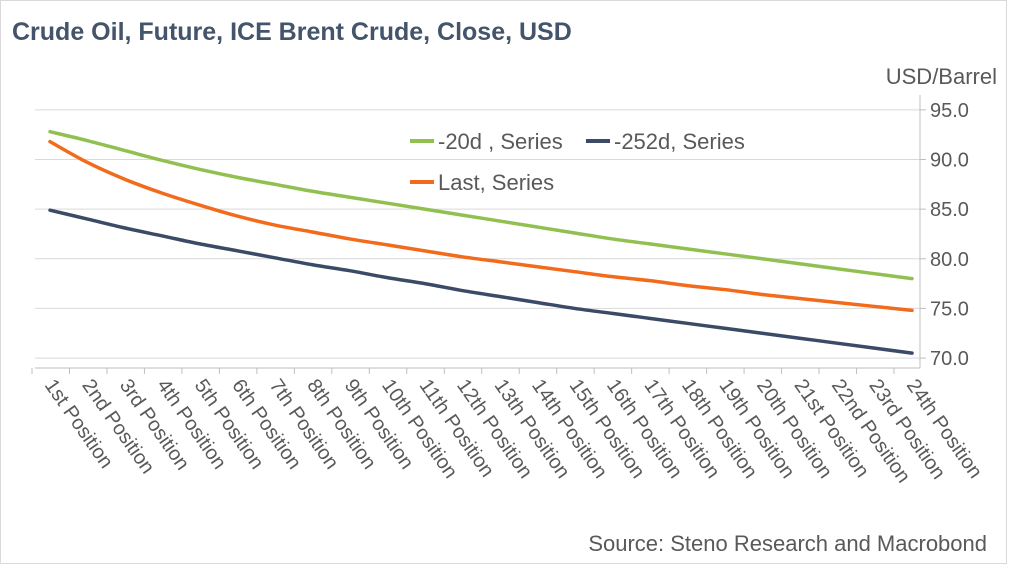  What do you see at coordinates (949, 309) in the screenshot?
I see `y-tick-label: 75.0` at bounding box center [949, 309].